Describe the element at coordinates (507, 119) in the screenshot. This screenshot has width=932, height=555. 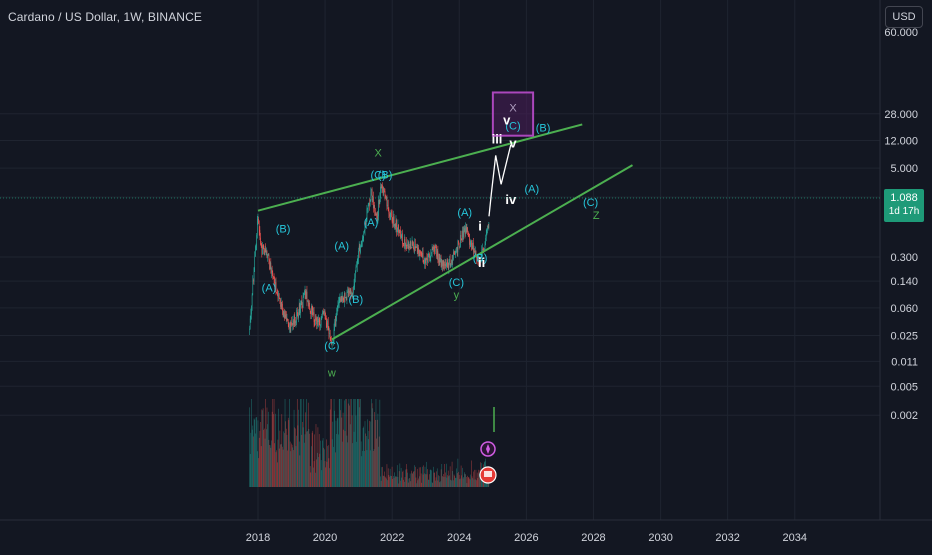
I see `wave-label: v` at that location.